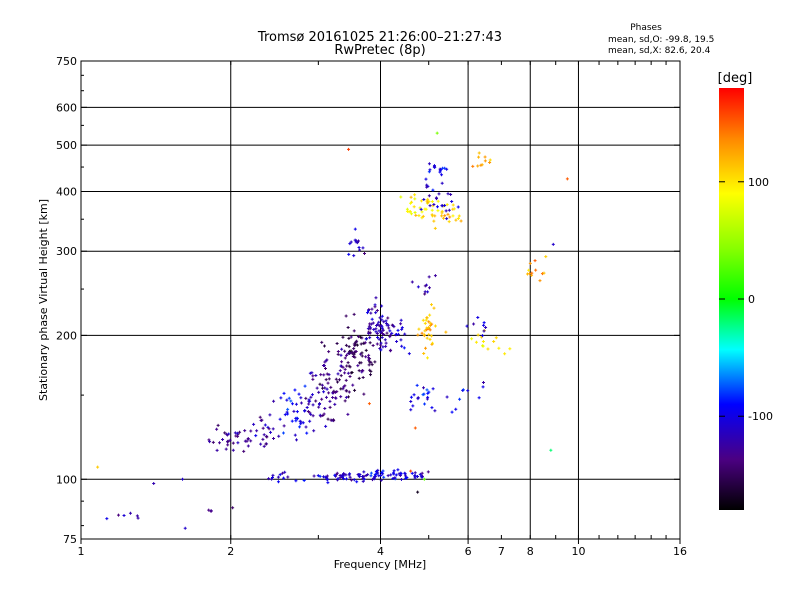 The image size is (800, 600). I want to click on chart-subtitle: RwPretec (8p), so click(379, 50).